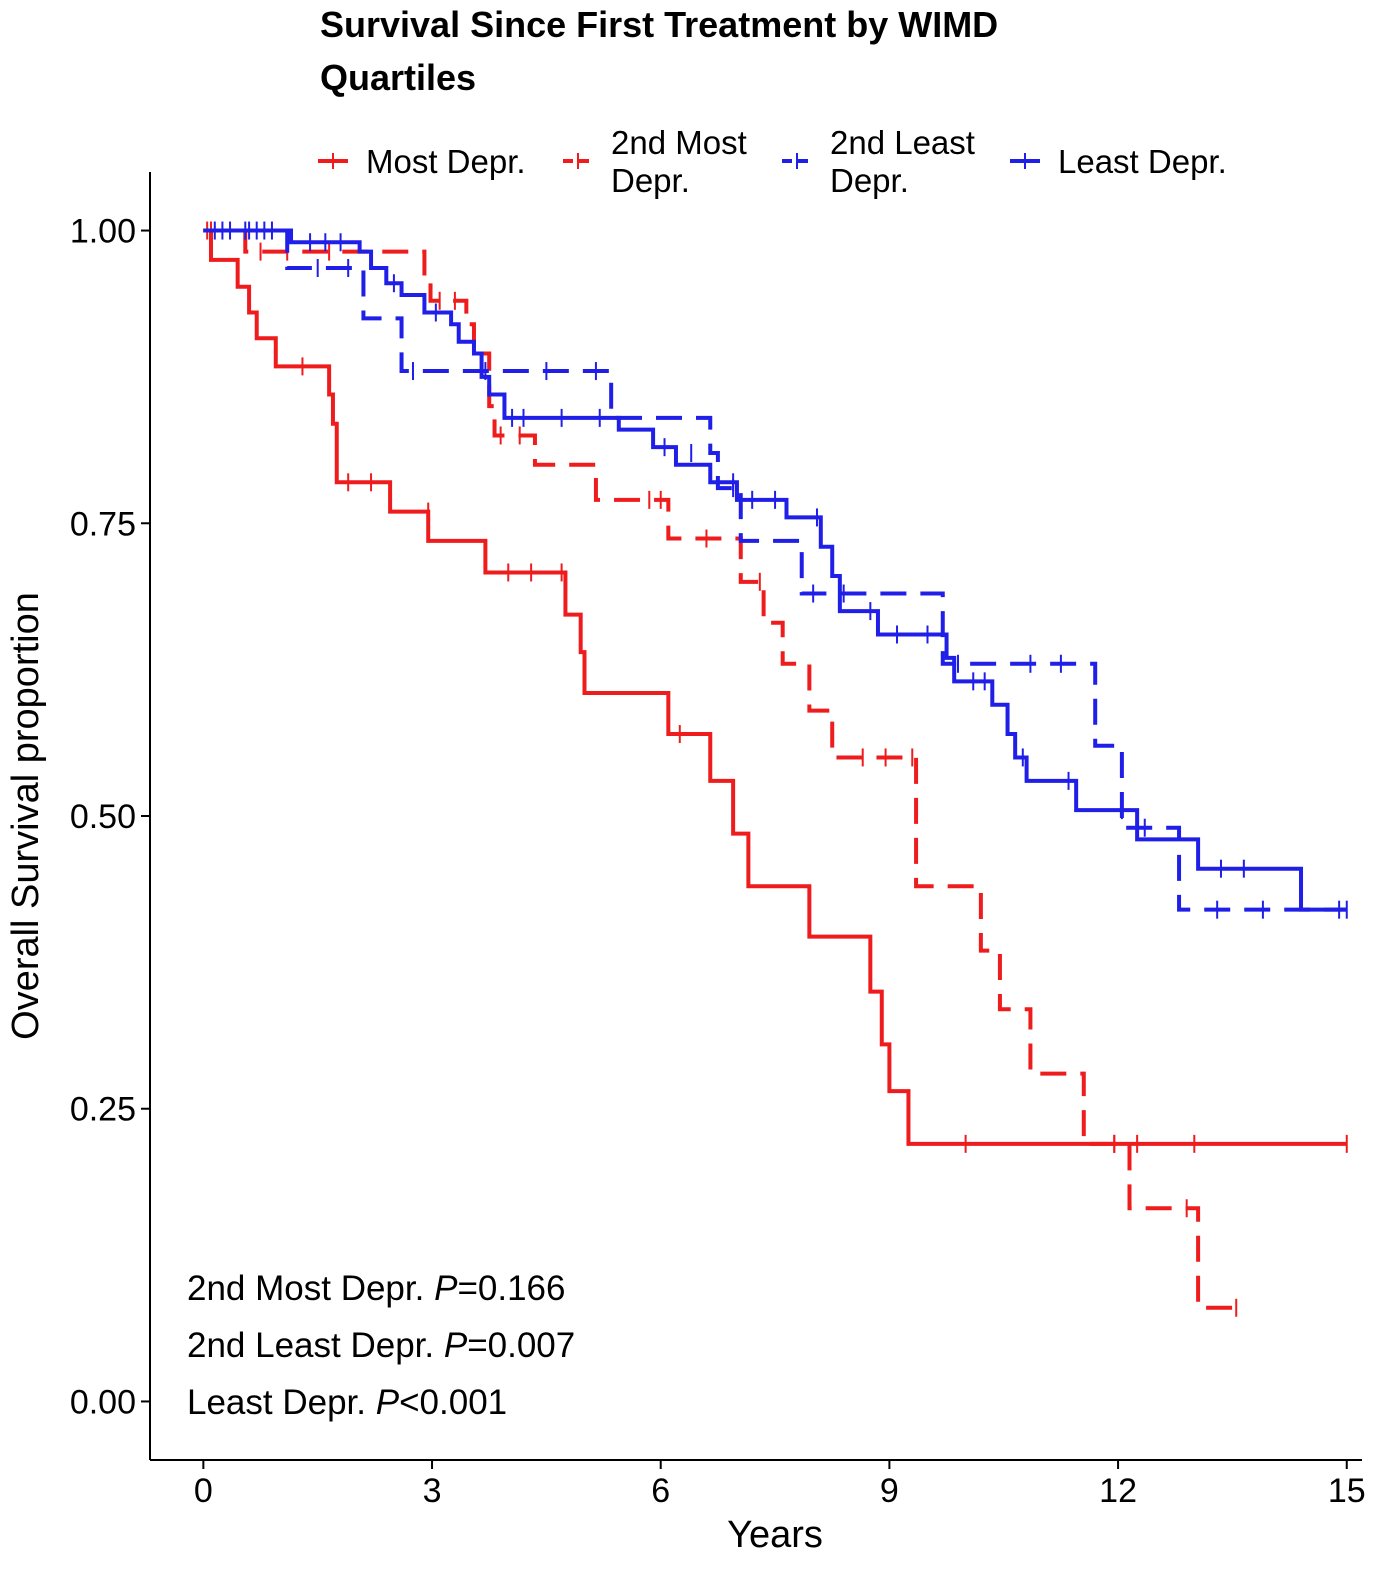 This screenshot has height=1573, width=1381. What do you see at coordinates (432, 1491) in the screenshot?
I see `x-tick-label: 3` at bounding box center [432, 1491].